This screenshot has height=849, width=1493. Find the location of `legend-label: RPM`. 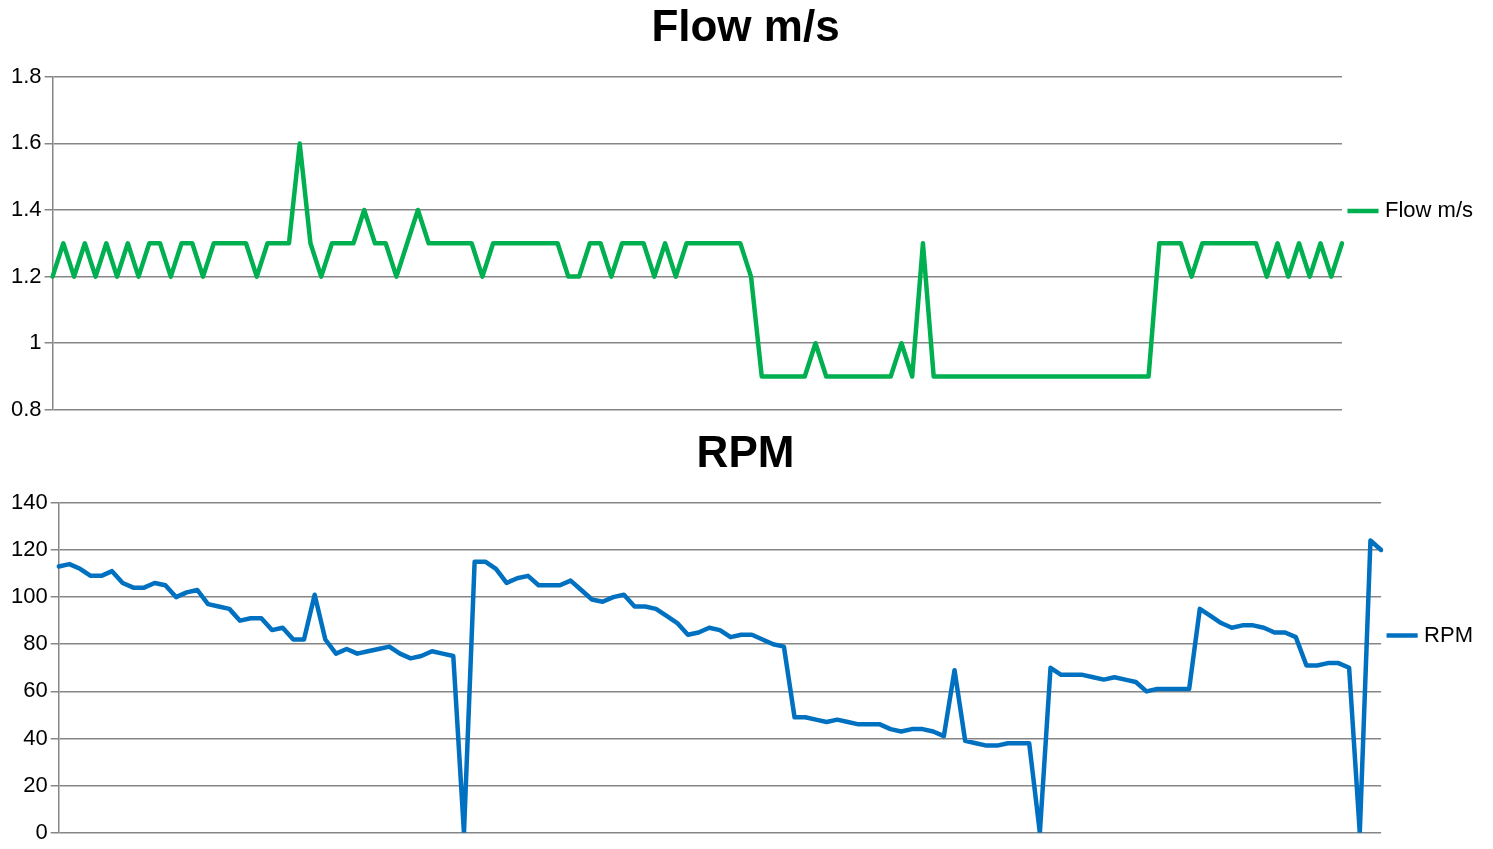

legend-label: RPM is located at coordinates (1448, 634).